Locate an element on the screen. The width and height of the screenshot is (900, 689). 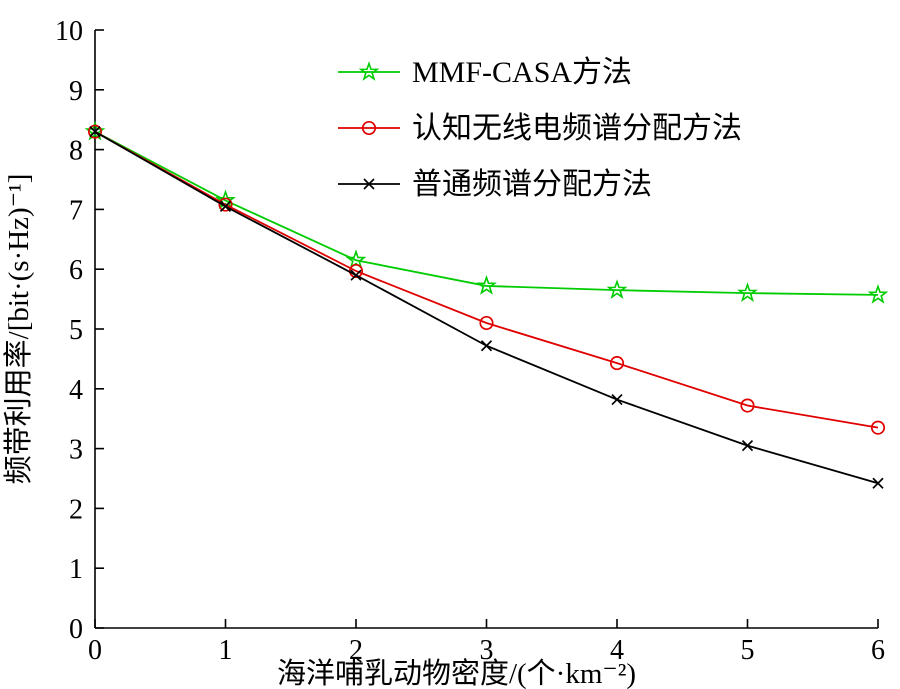
x-tick-label: 6 is located at coordinates (878, 650).